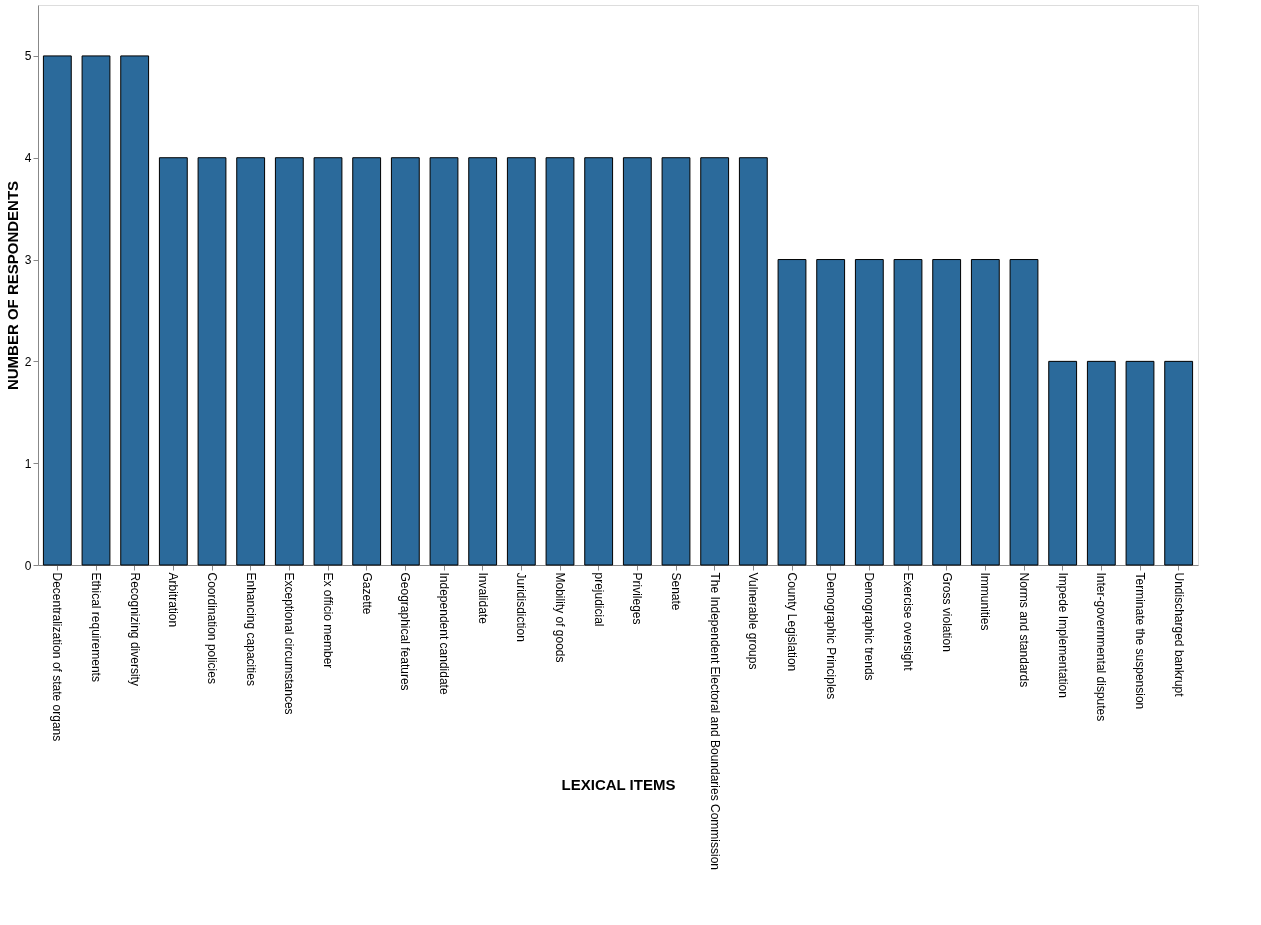 Image resolution: width=1261 pixels, height=925 pixels. What do you see at coordinates (1140, 641) in the screenshot?
I see `x-tick-label: Terminate the suspension` at bounding box center [1140, 641].